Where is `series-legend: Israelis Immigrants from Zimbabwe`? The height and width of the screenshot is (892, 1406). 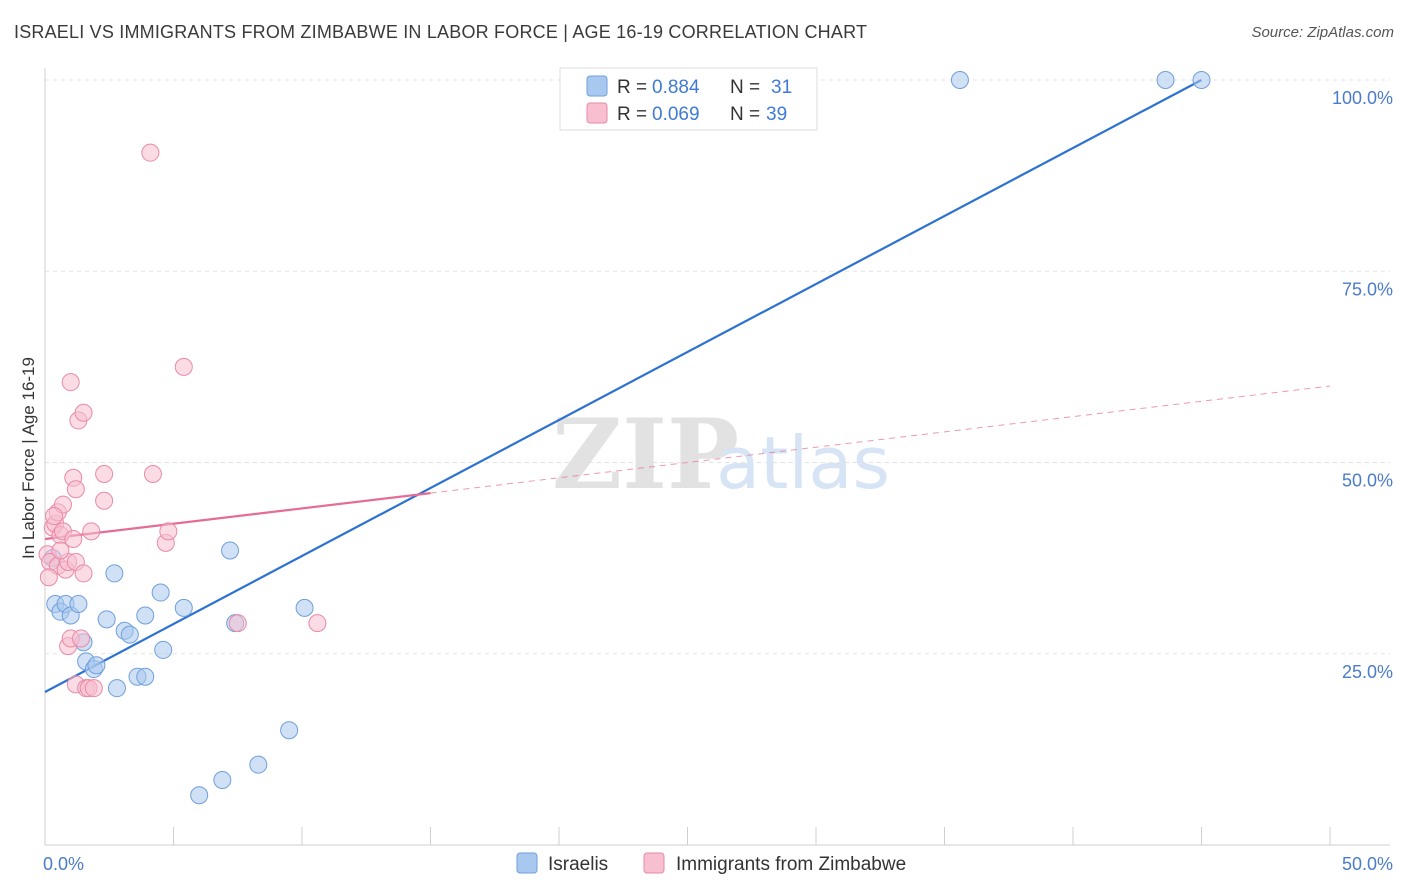 series-legend: Israelis Immigrants from Zimbabwe is located at coordinates (711, 863).